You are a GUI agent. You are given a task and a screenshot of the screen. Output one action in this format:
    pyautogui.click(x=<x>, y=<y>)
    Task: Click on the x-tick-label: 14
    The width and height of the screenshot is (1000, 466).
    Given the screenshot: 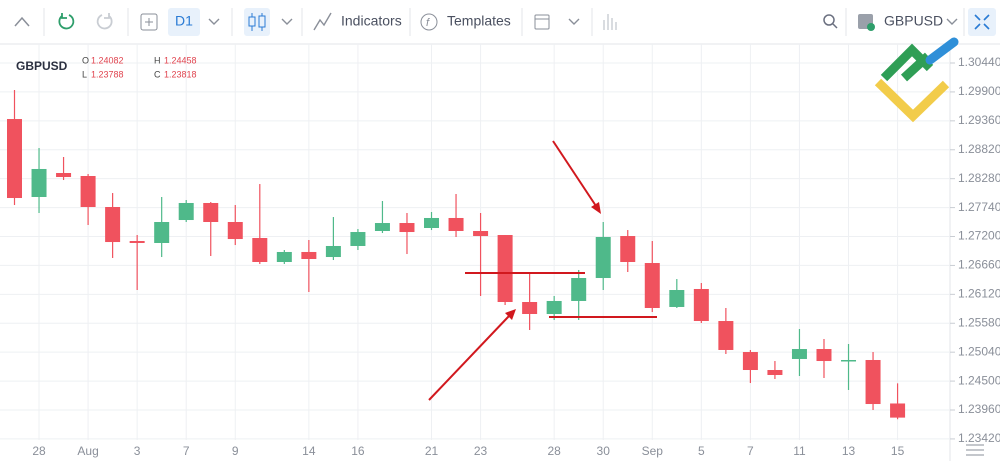 What is the action you would take?
    pyautogui.click(x=309, y=451)
    